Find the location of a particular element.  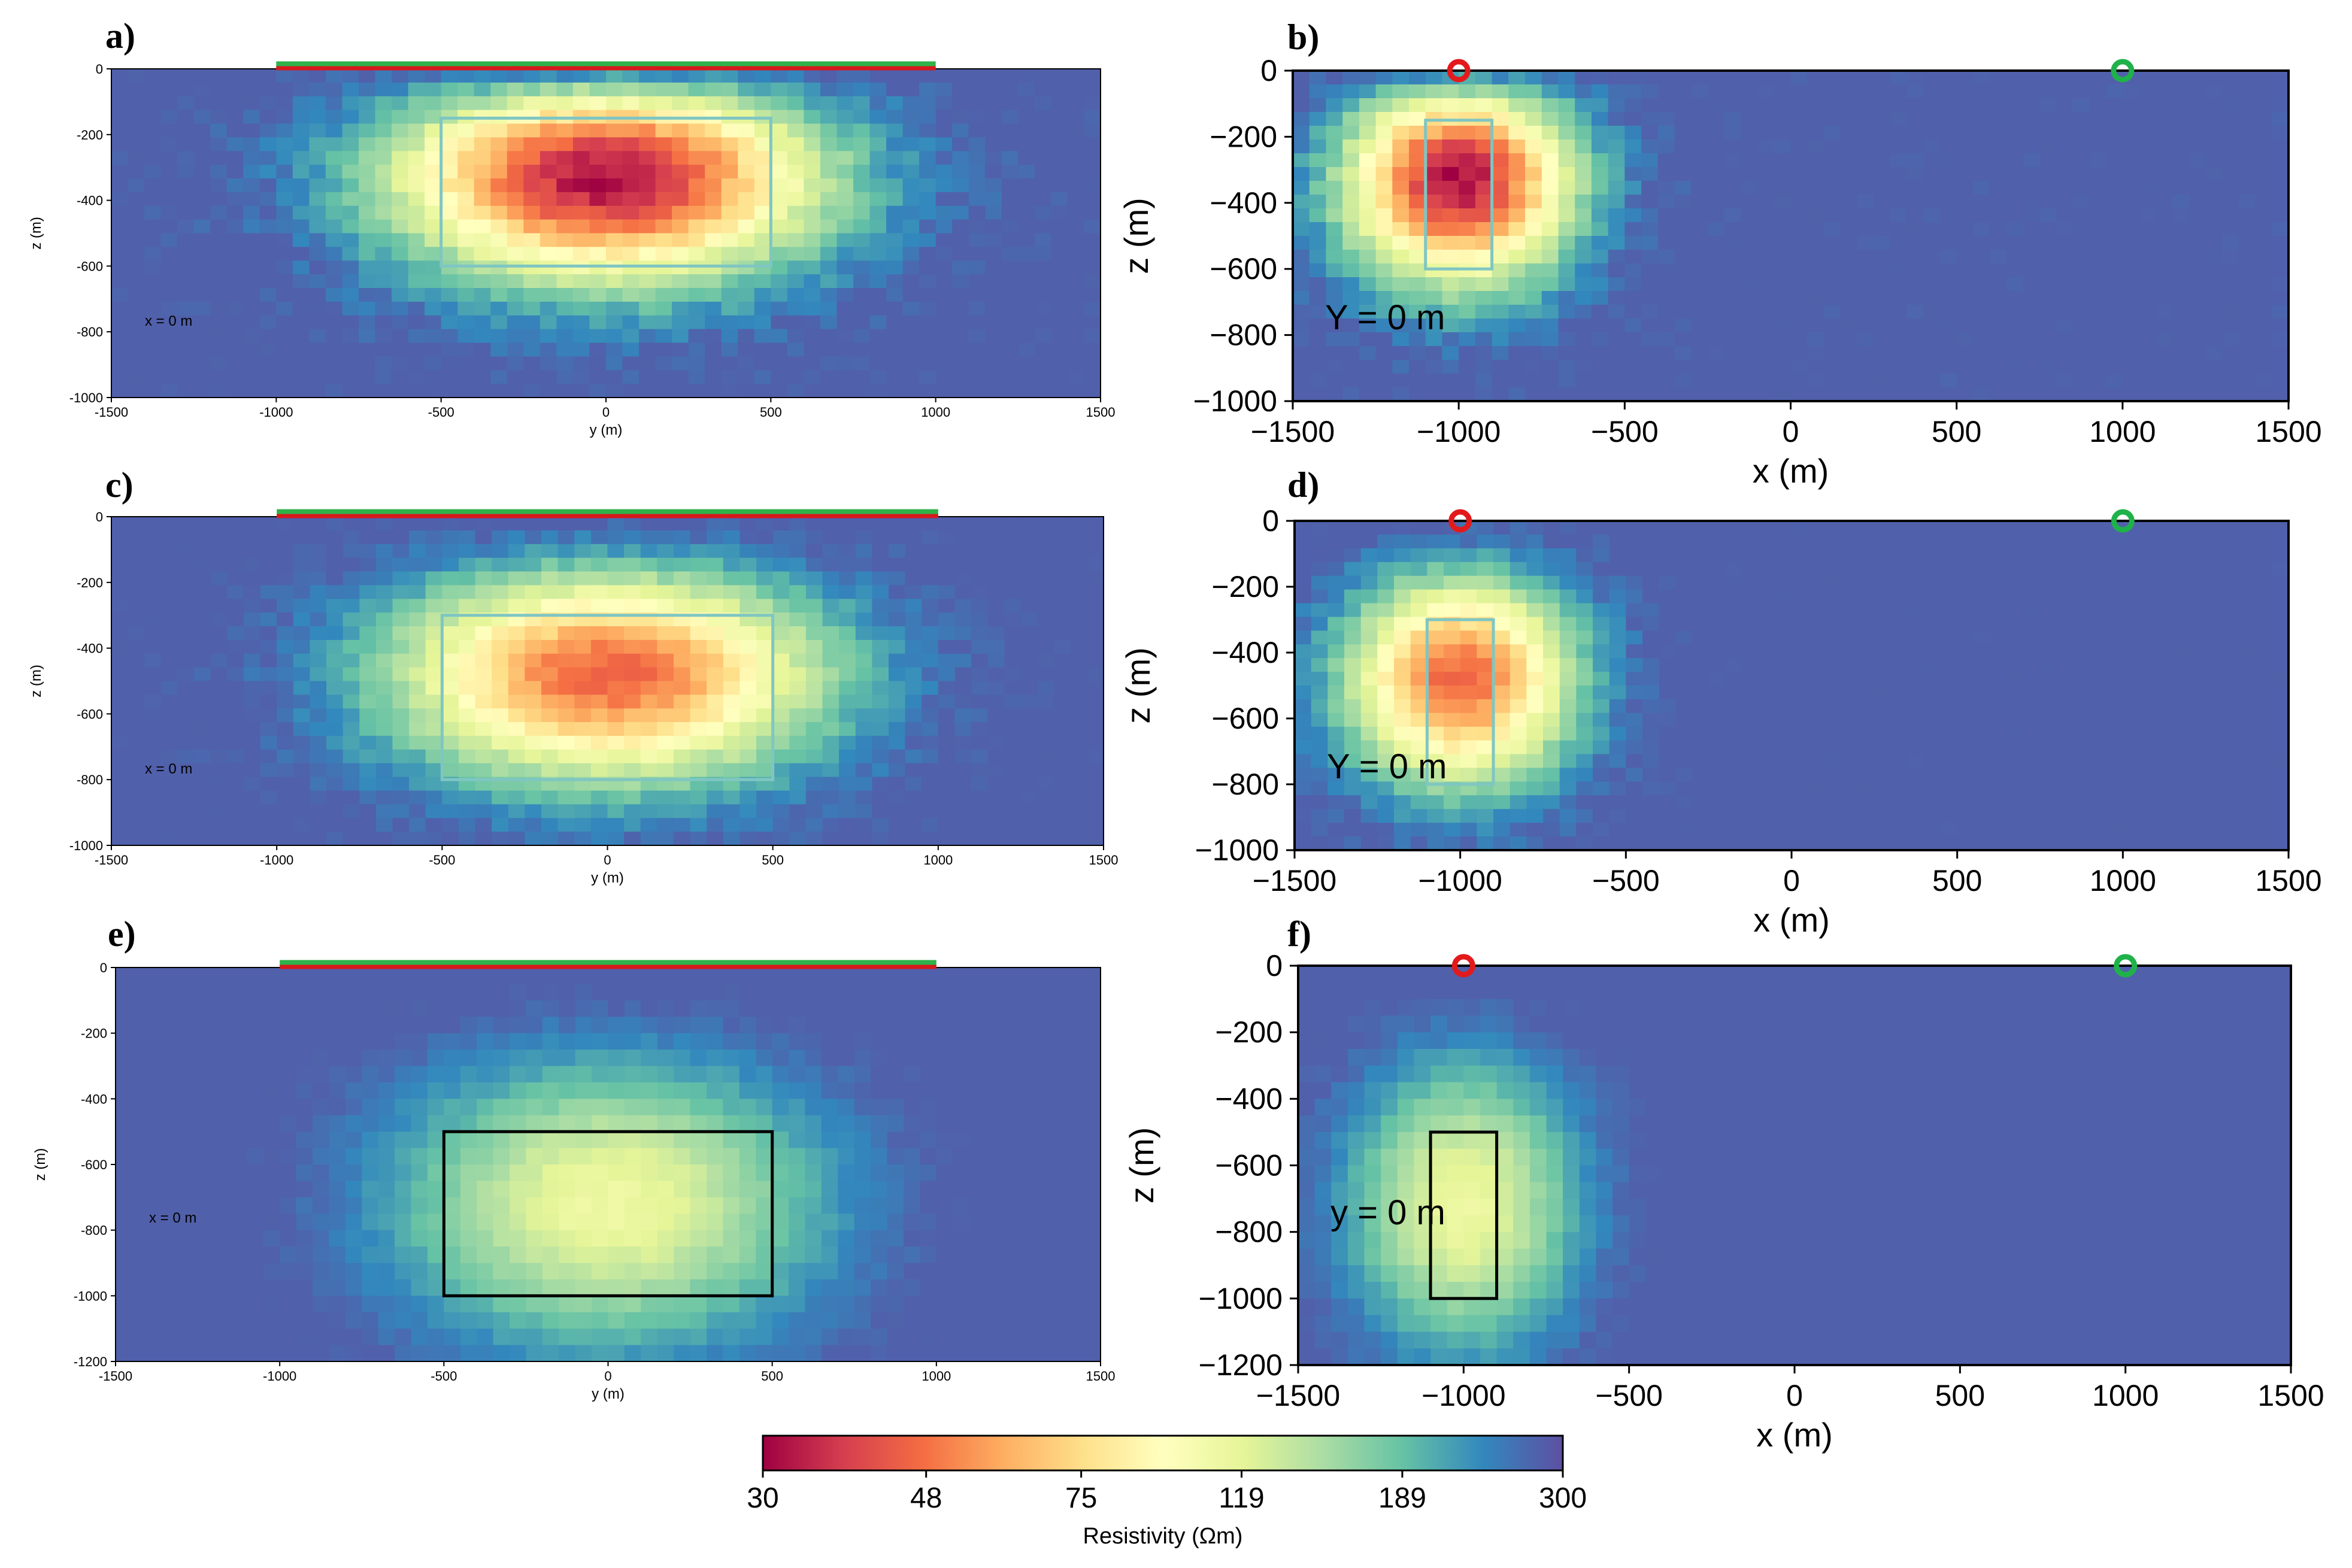

y-axis-label: z (m) is located at coordinates (36, 233).